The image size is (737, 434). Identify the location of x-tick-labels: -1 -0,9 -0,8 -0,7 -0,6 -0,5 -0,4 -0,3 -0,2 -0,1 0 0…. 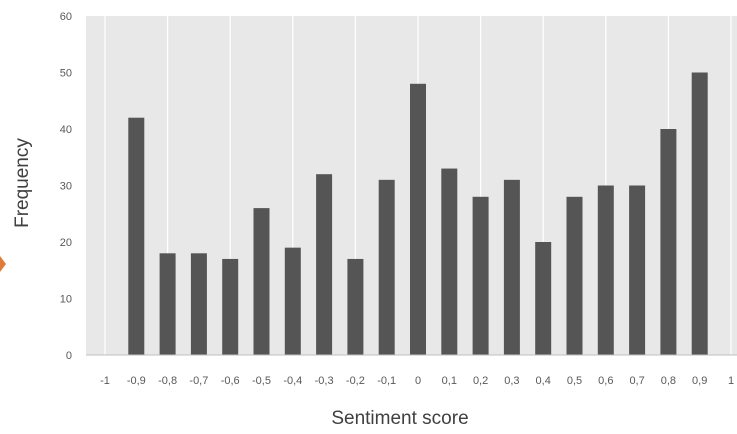
(417, 381).